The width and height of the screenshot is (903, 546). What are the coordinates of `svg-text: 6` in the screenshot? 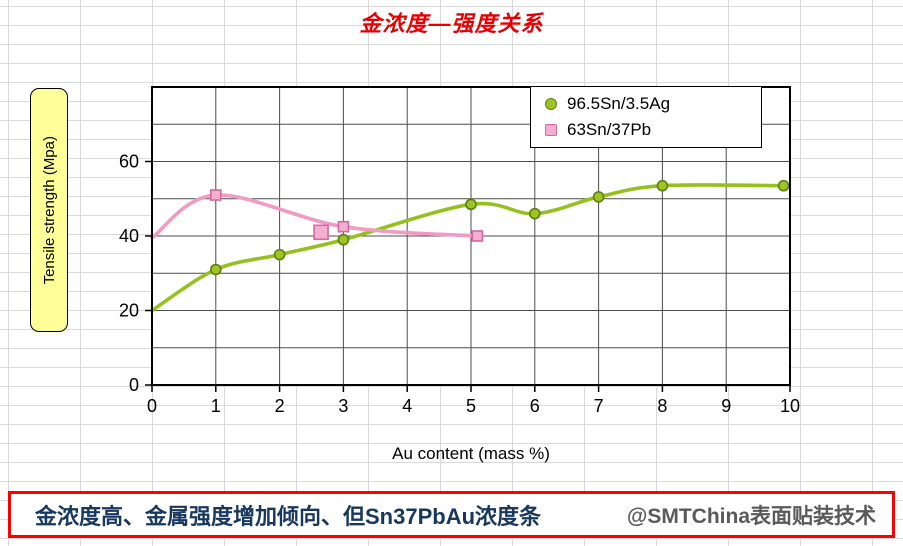 It's located at (535, 406).